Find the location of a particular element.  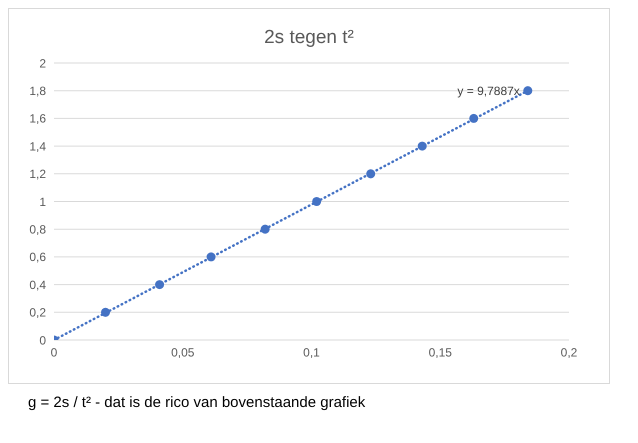

x-tick-label: 0,05 is located at coordinates (183, 353).